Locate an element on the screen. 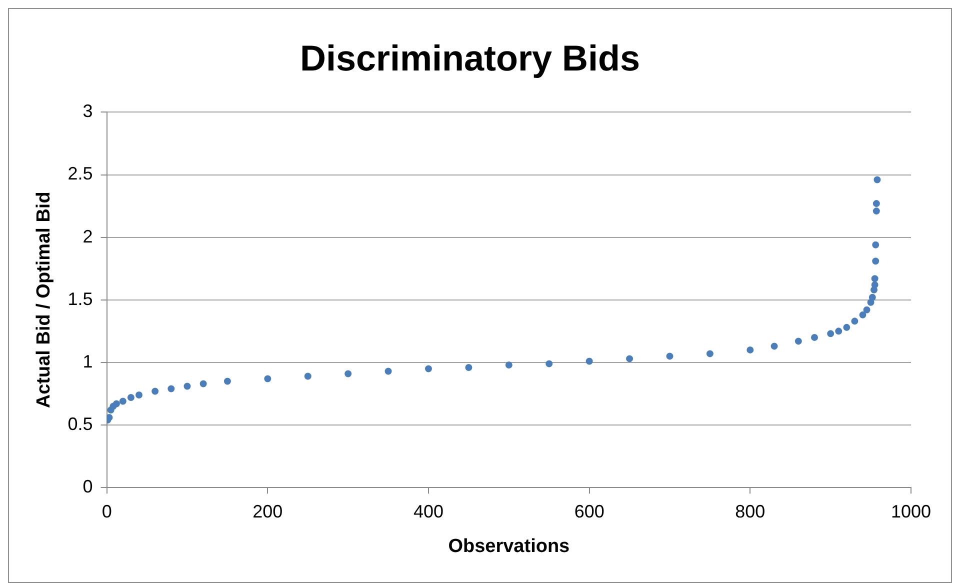 This screenshot has width=962, height=583. x-tick-label: 400 is located at coordinates (428, 511).